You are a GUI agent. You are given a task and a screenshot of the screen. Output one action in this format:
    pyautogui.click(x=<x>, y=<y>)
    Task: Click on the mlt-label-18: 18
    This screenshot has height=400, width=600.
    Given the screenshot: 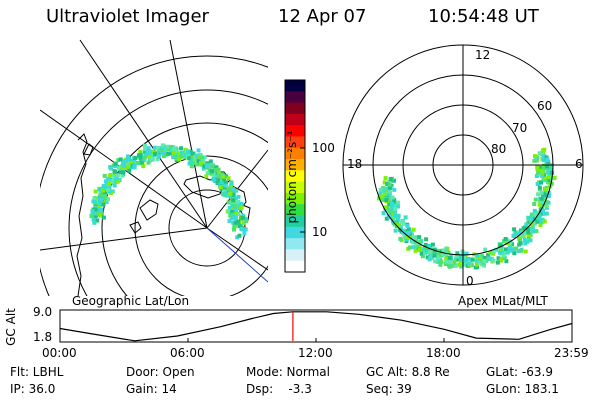 What is the action you would take?
    pyautogui.click(x=355, y=164)
    